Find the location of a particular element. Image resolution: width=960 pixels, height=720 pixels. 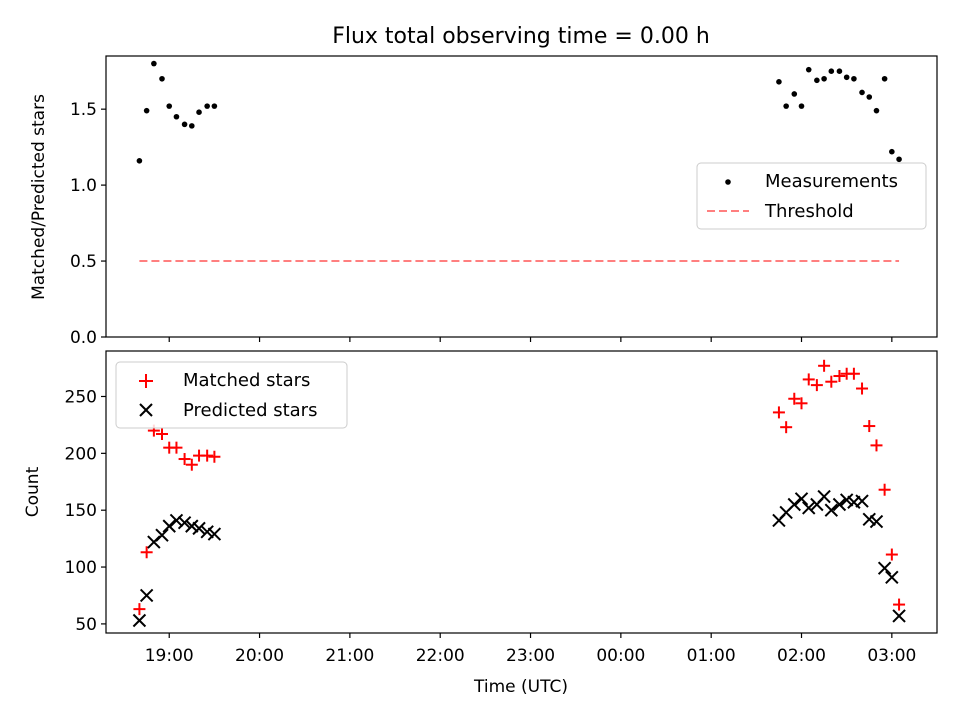

count-y-tick-label: 50 is located at coordinates (86, 625).